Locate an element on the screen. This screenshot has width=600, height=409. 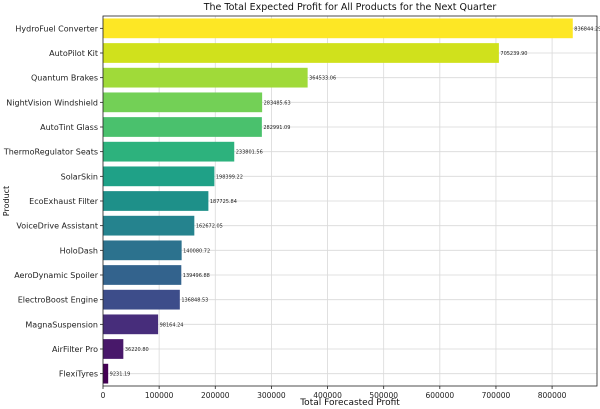
bar-value-label: 140080.72 is located at coordinates (196, 251).